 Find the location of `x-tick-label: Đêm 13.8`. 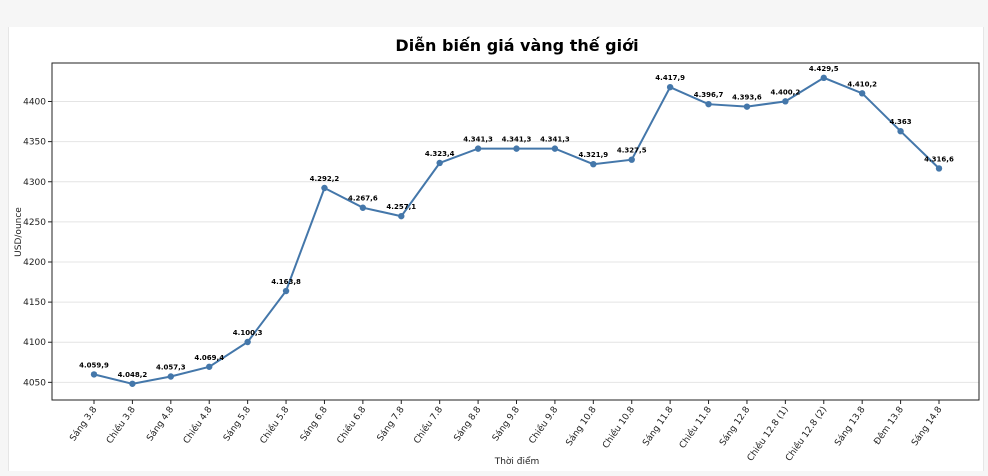

x-tick-label: Đêm 13.8 is located at coordinates (889, 425).